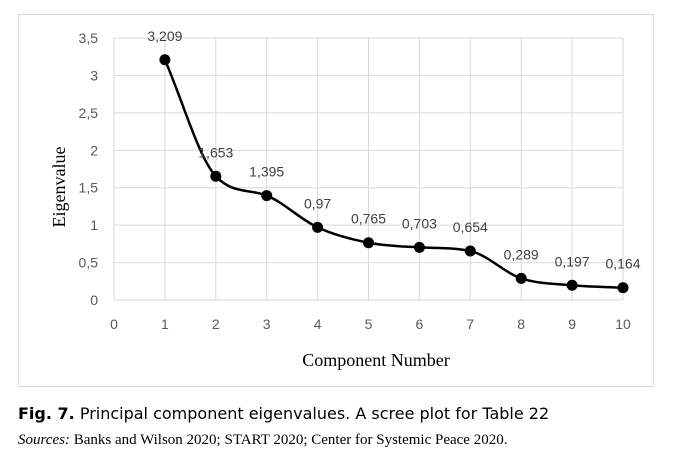  I want to click on y-tick-label: 2,5, so click(89, 113).